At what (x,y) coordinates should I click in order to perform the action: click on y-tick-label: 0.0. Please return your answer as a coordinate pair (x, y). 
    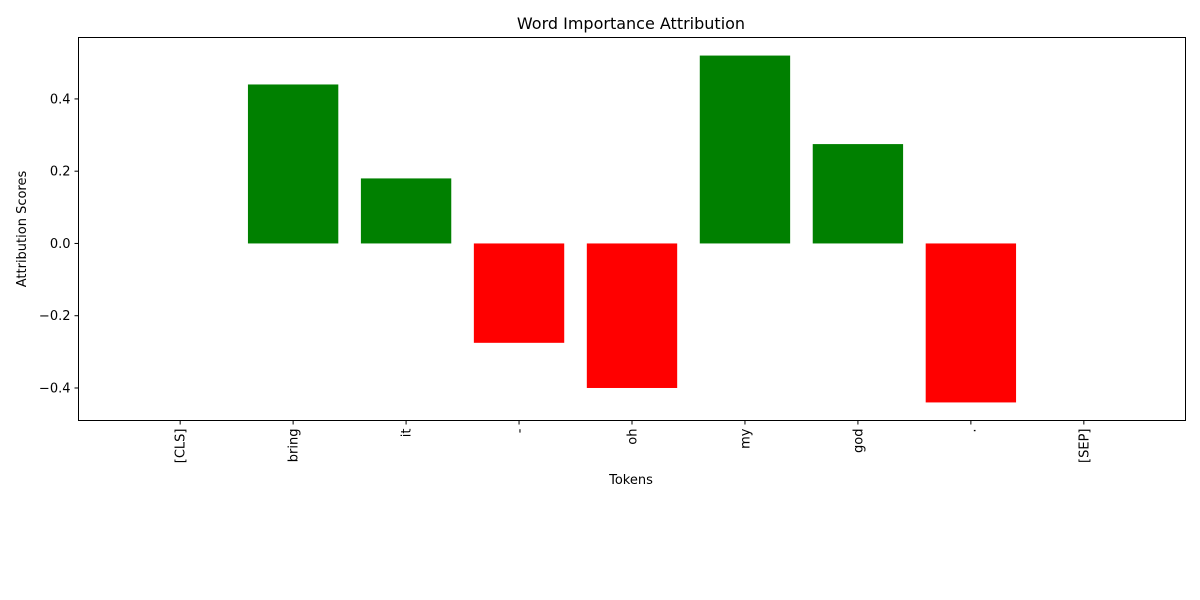
    Looking at the image, I should click on (60, 244).